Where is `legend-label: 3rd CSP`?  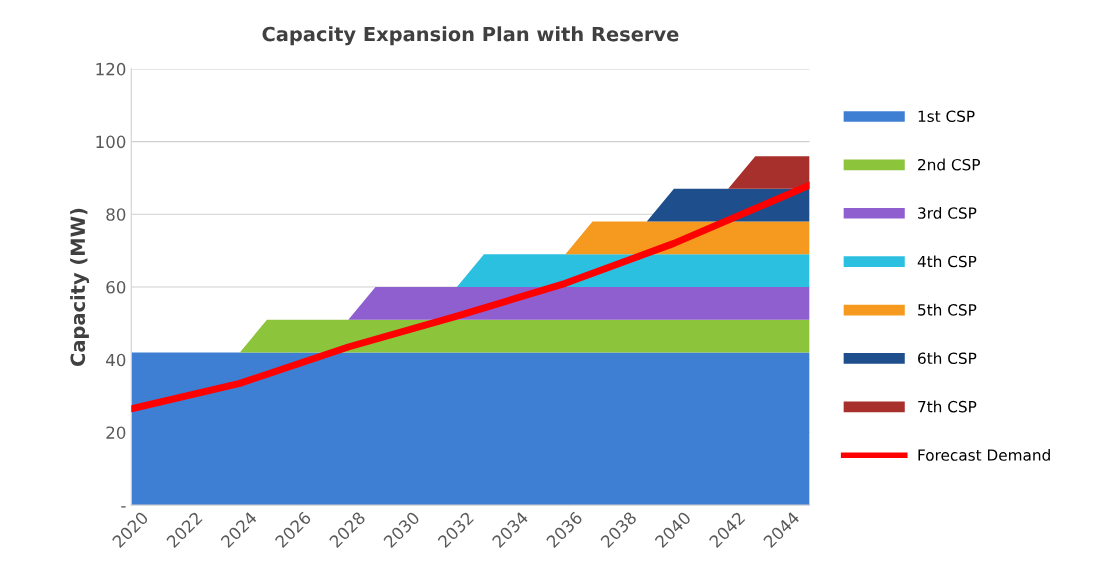
legend-label: 3rd CSP is located at coordinates (947, 213).